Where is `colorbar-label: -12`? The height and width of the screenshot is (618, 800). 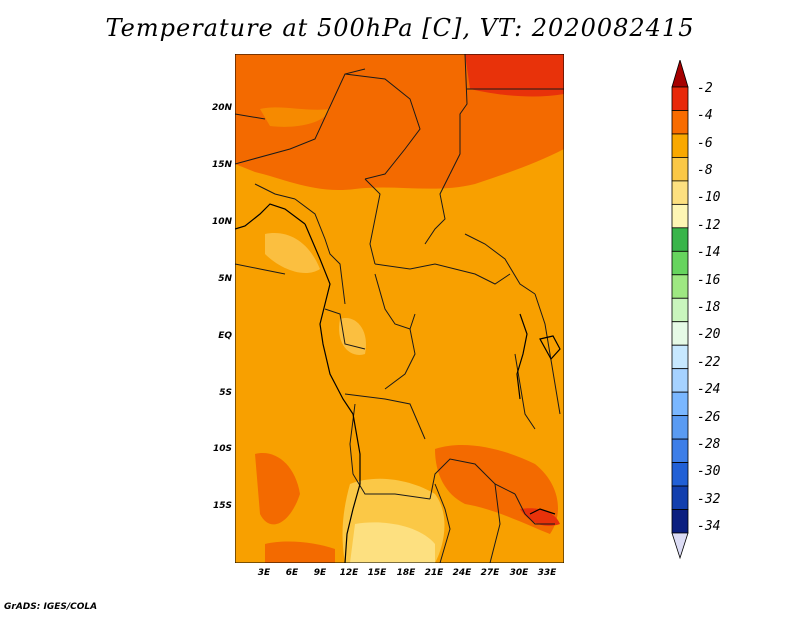 colorbar-label: -12 is located at coordinates (709, 225).